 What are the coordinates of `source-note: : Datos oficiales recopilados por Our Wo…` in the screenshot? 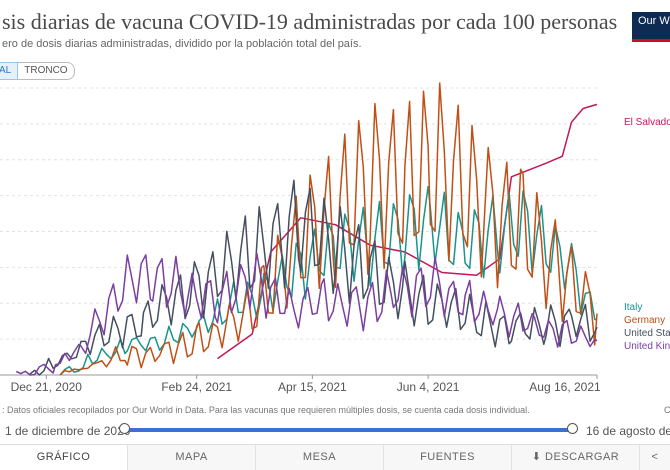 It's located at (266, 410).